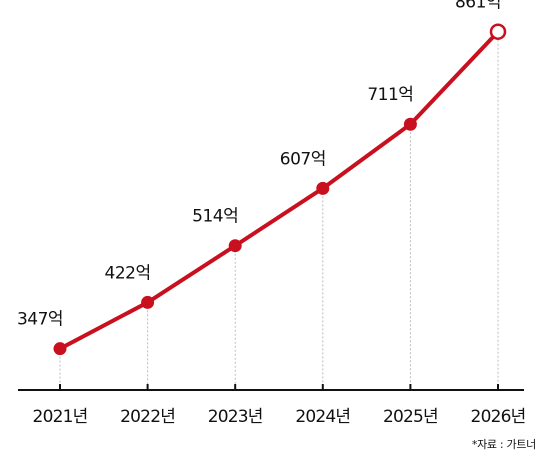  I want to click on data-label: 422억, so click(128, 273).